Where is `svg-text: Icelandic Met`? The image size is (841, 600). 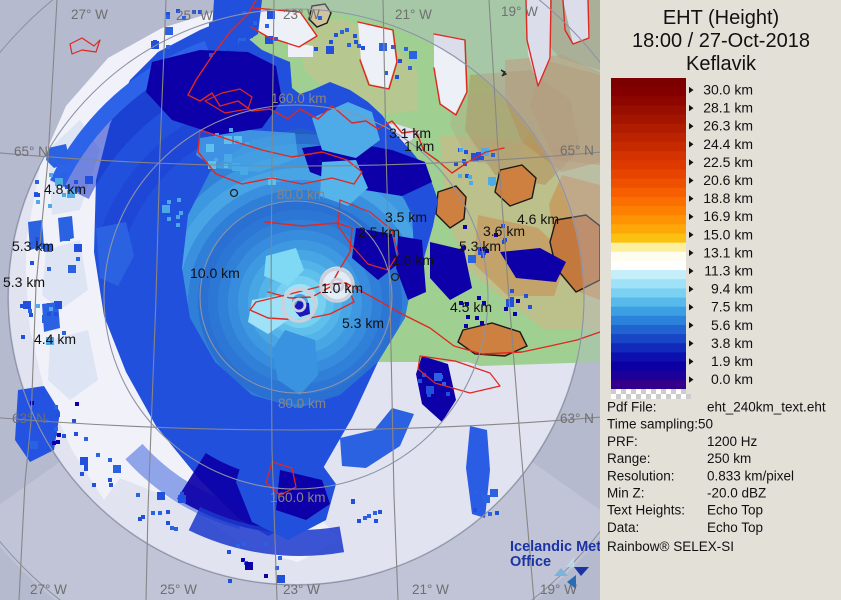
svg-text: Icelandic Met is located at coordinates (555, 547).